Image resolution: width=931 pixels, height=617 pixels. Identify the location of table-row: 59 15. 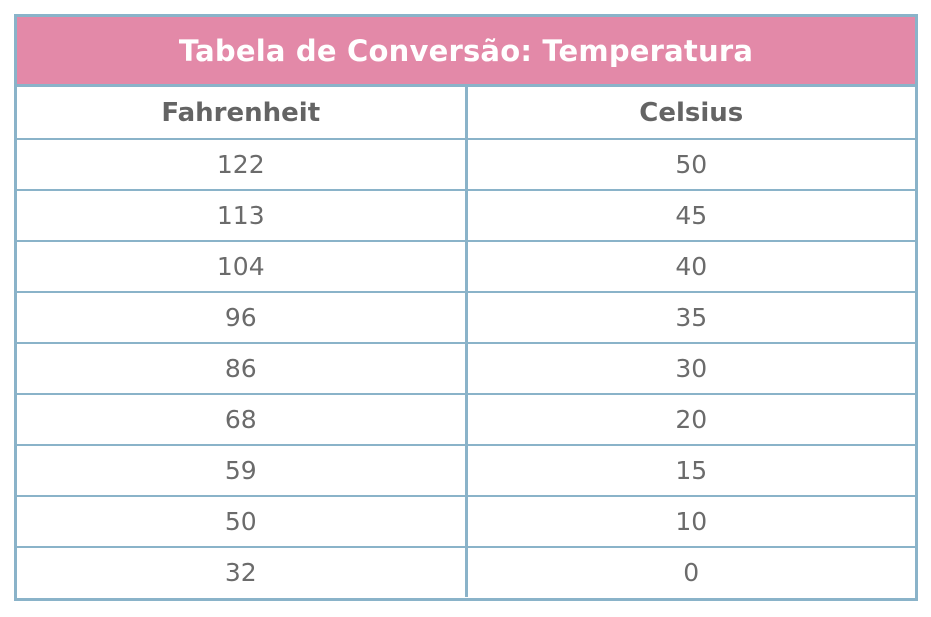
(466, 471).